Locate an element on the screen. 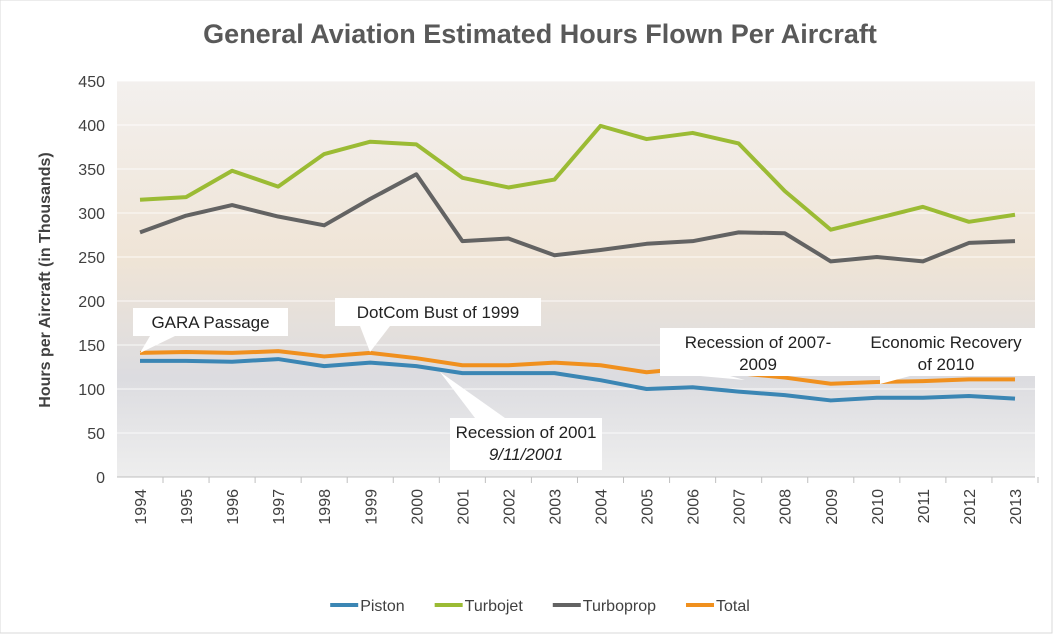 The width and height of the screenshot is (1053, 634). x-tick-label: 2009 is located at coordinates (832, 507).